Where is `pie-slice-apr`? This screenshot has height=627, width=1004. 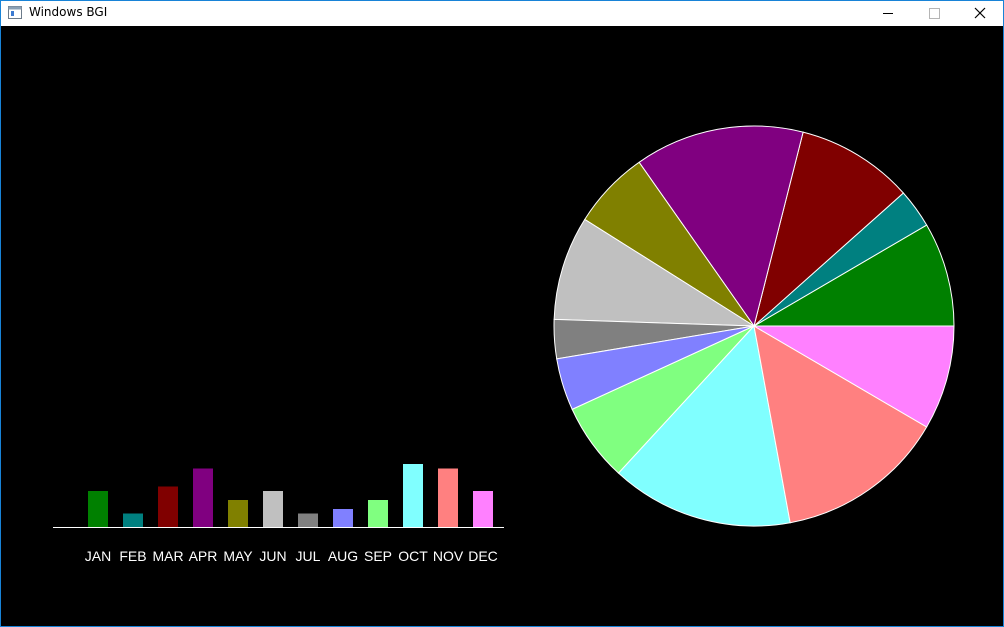
pie-slice-apr is located at coordinates (721, 226).